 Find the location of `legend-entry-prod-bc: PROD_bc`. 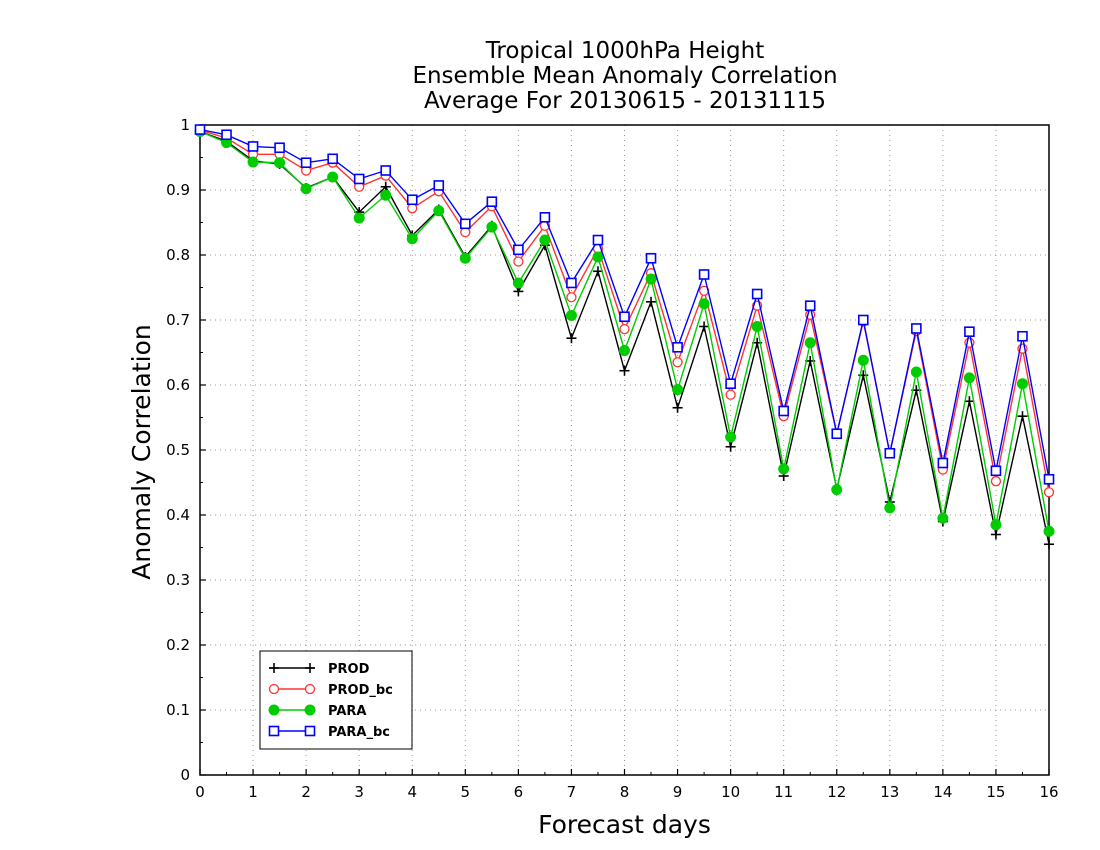

legend-entry-prod-bc: PROD_bc is located at coordinates (330, 690).